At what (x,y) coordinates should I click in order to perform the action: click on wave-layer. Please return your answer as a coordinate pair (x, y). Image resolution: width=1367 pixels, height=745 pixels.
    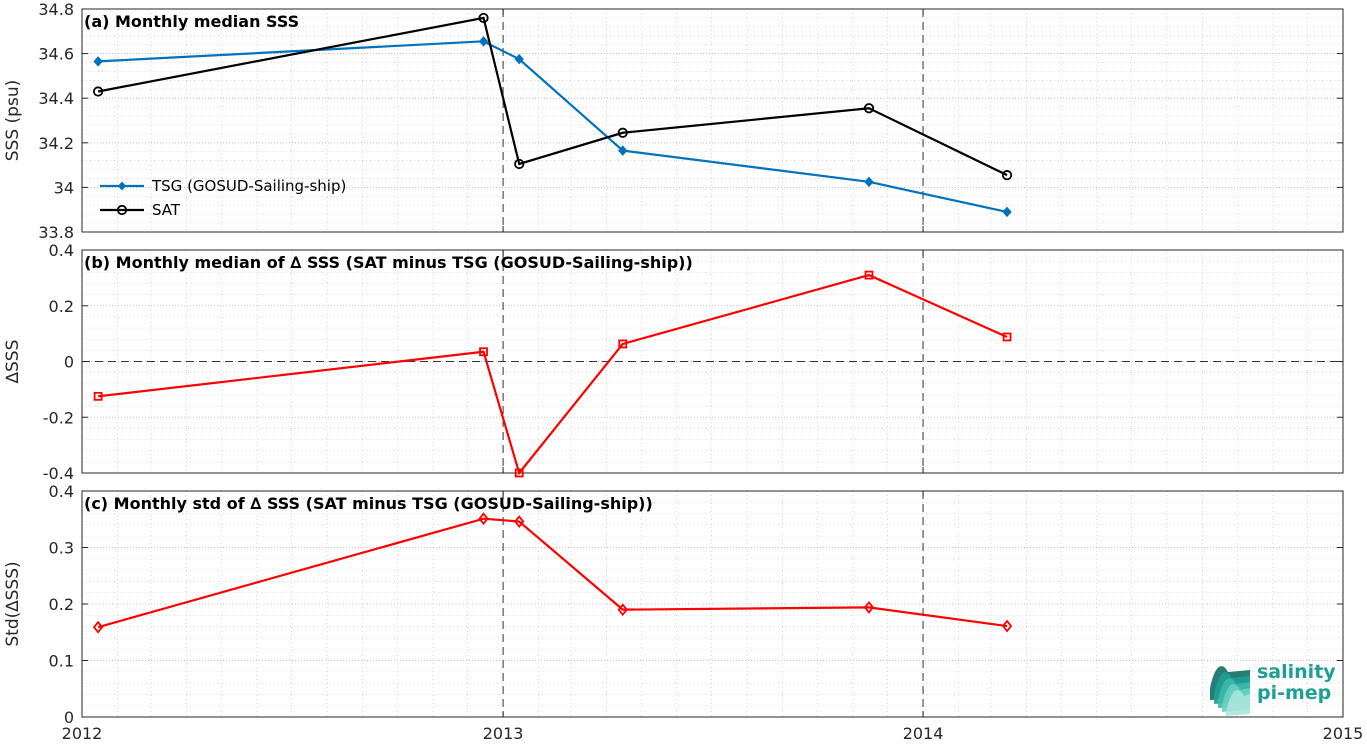
    Looking at the image, I should click on (1238, 703).